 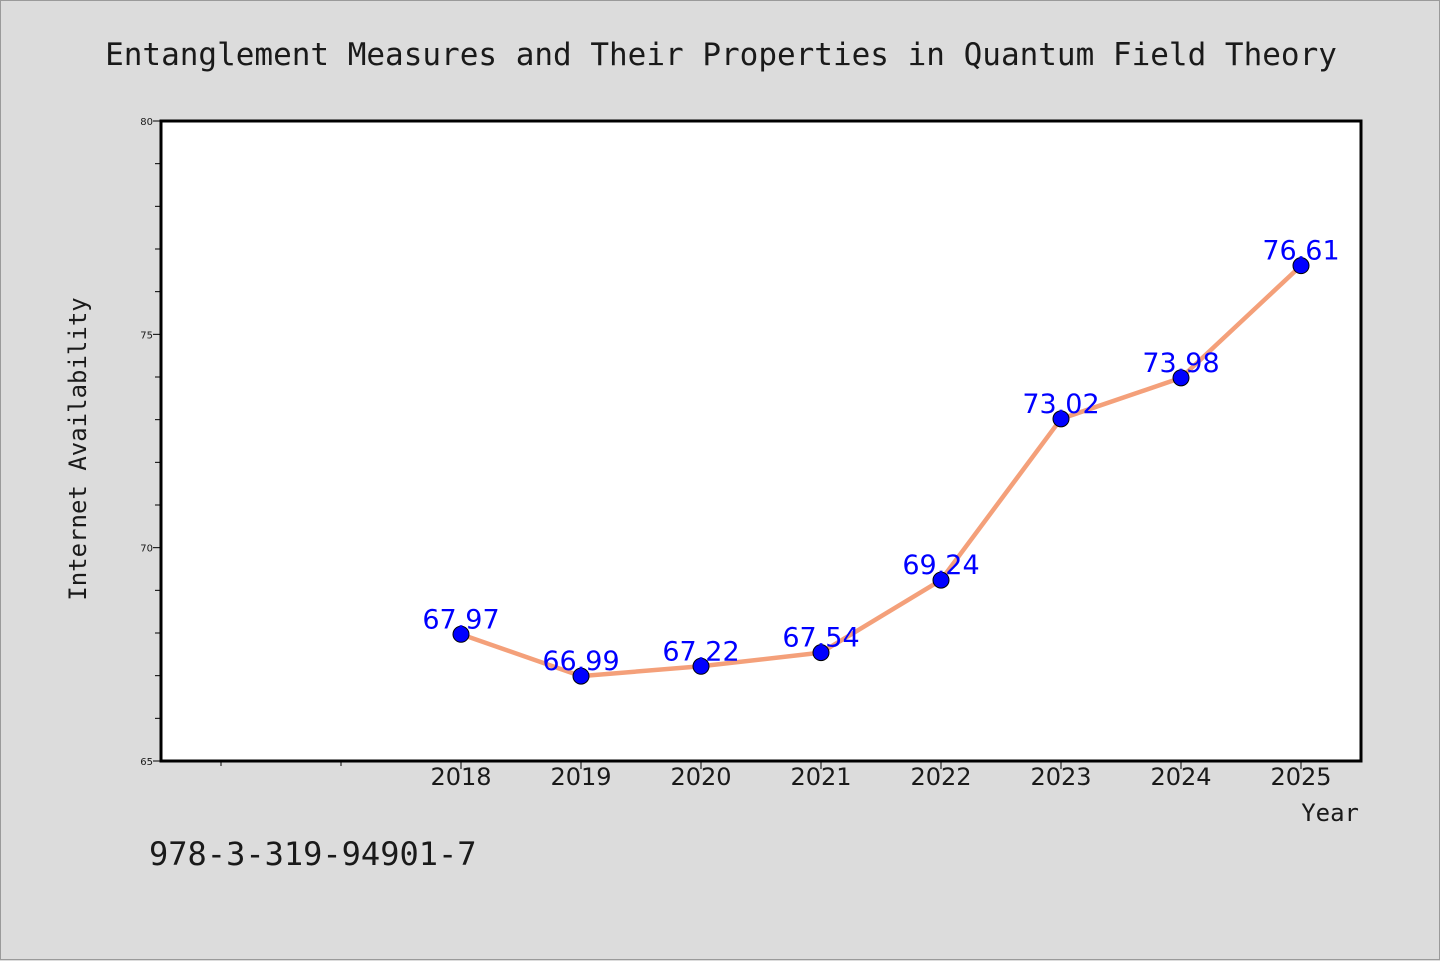 What do you see at coordinates (1060, 777) in the screenshot?
I see `x-tick-label: 2023` at bounding box center [1060, 777].